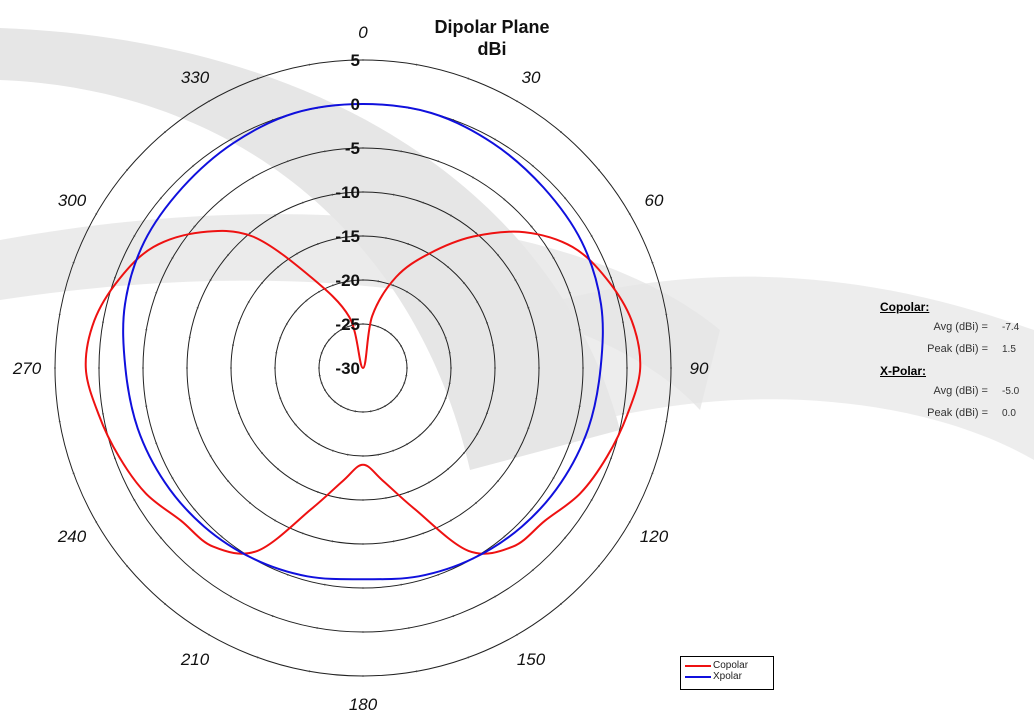 Image resolution: width=1034 pixels, height=723 pixels. What do you see at coordinates (347, 192) in the screenshot?
I see `radial-tick-label: -10` at bounding box center [347, 192].